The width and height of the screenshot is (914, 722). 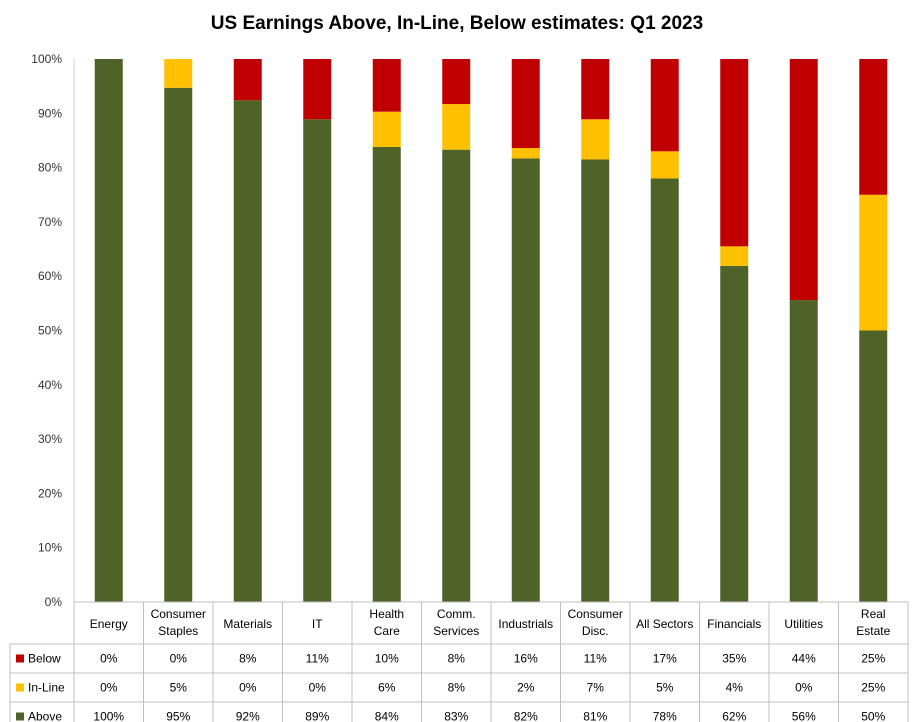 I want to click on data-label: 16%, so click(x=526, y=659).